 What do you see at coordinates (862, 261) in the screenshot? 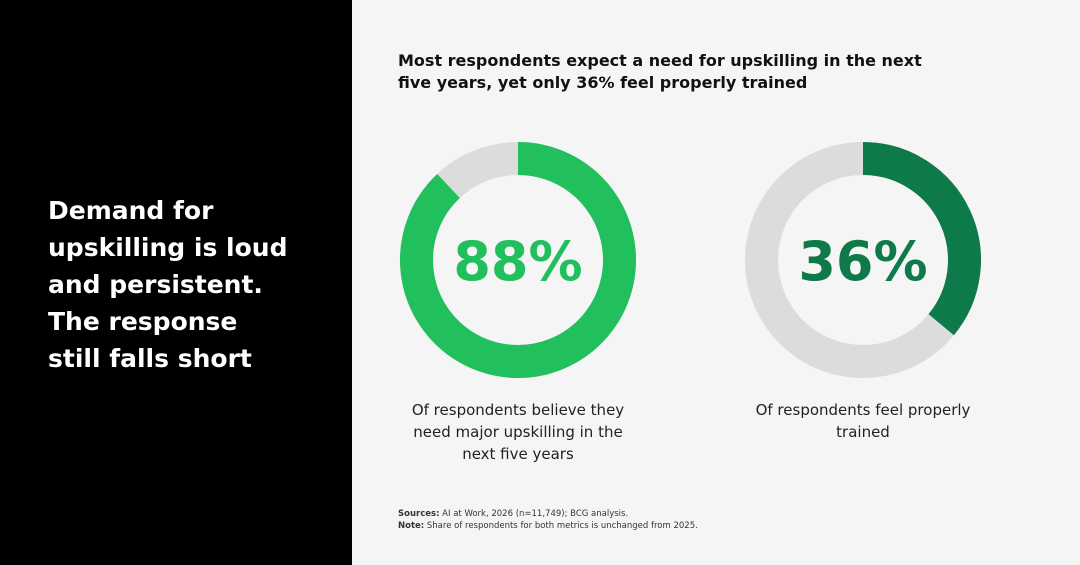
I see `value-label: 36%` at bounding box center [862, 261].